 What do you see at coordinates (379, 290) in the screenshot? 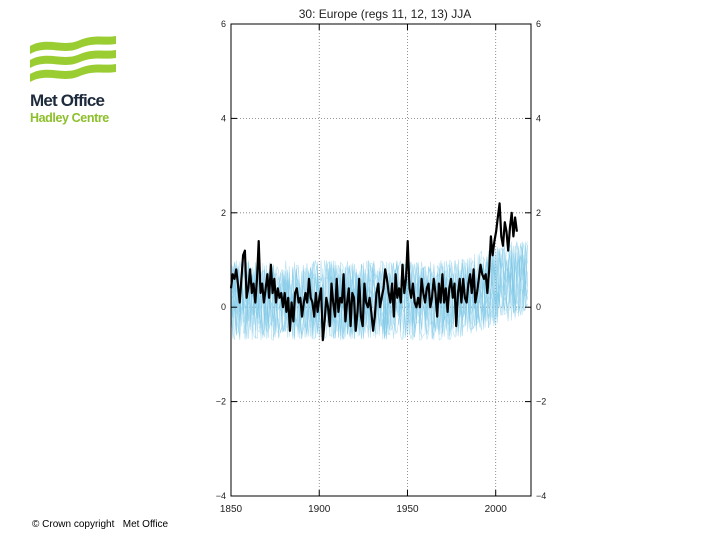
I see `ensemble-member-line` at bounding box center [379, 290].